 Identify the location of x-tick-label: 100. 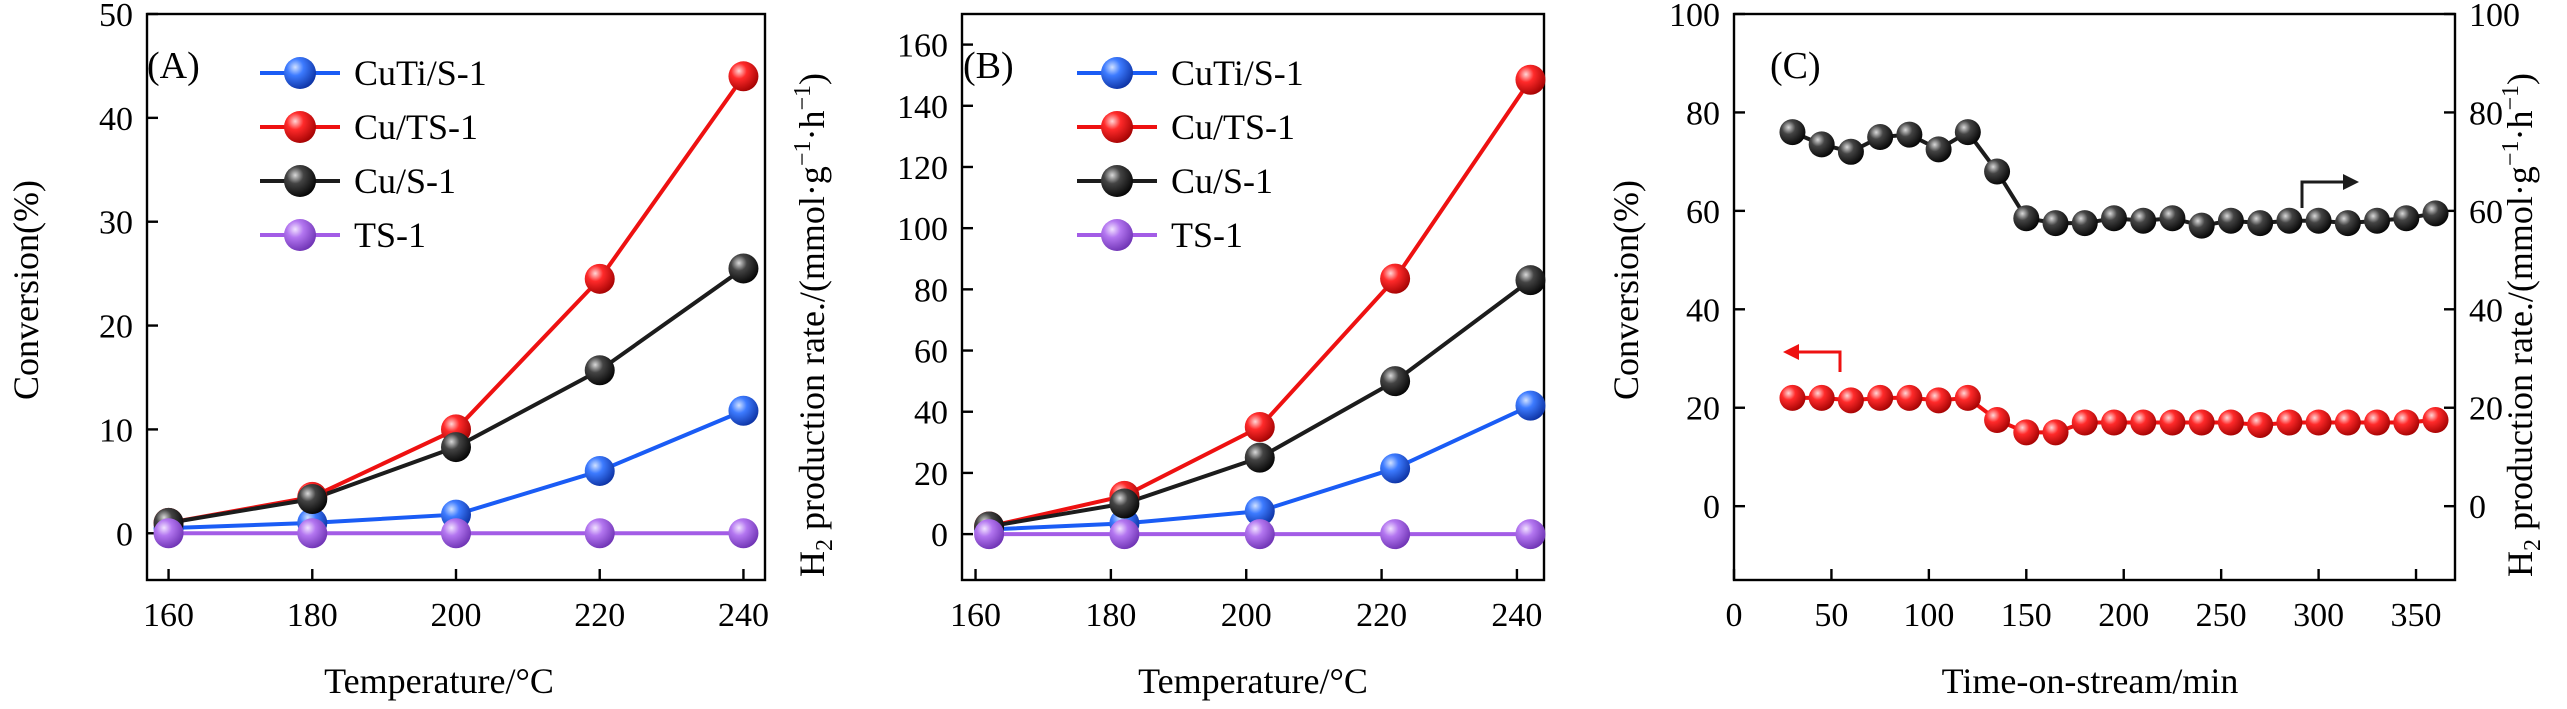
(1928, 615).